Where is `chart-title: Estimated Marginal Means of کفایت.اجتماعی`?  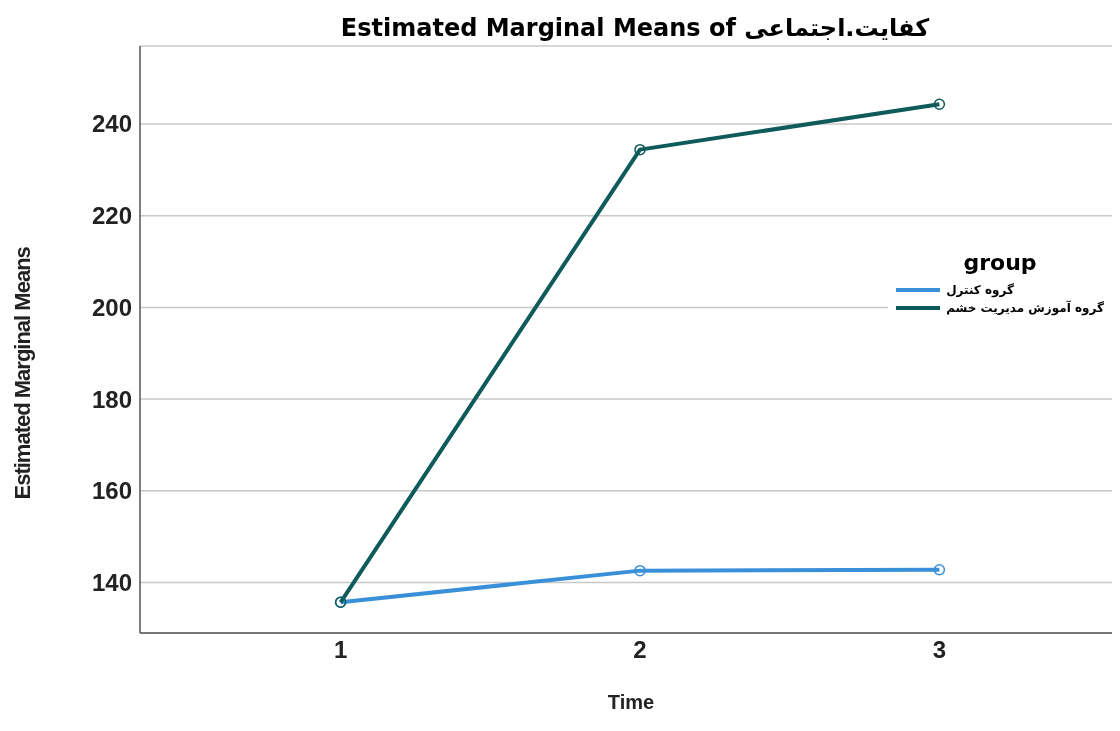
chart-title: Estimated Marginal Means of کفایت.اجتماعی is located at coordinates (635, 28).